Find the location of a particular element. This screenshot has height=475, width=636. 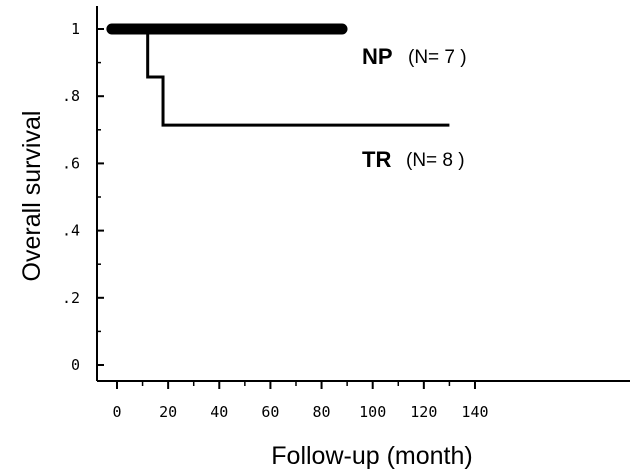

x-tick-label: 20 is located at coordinates (168, 412).